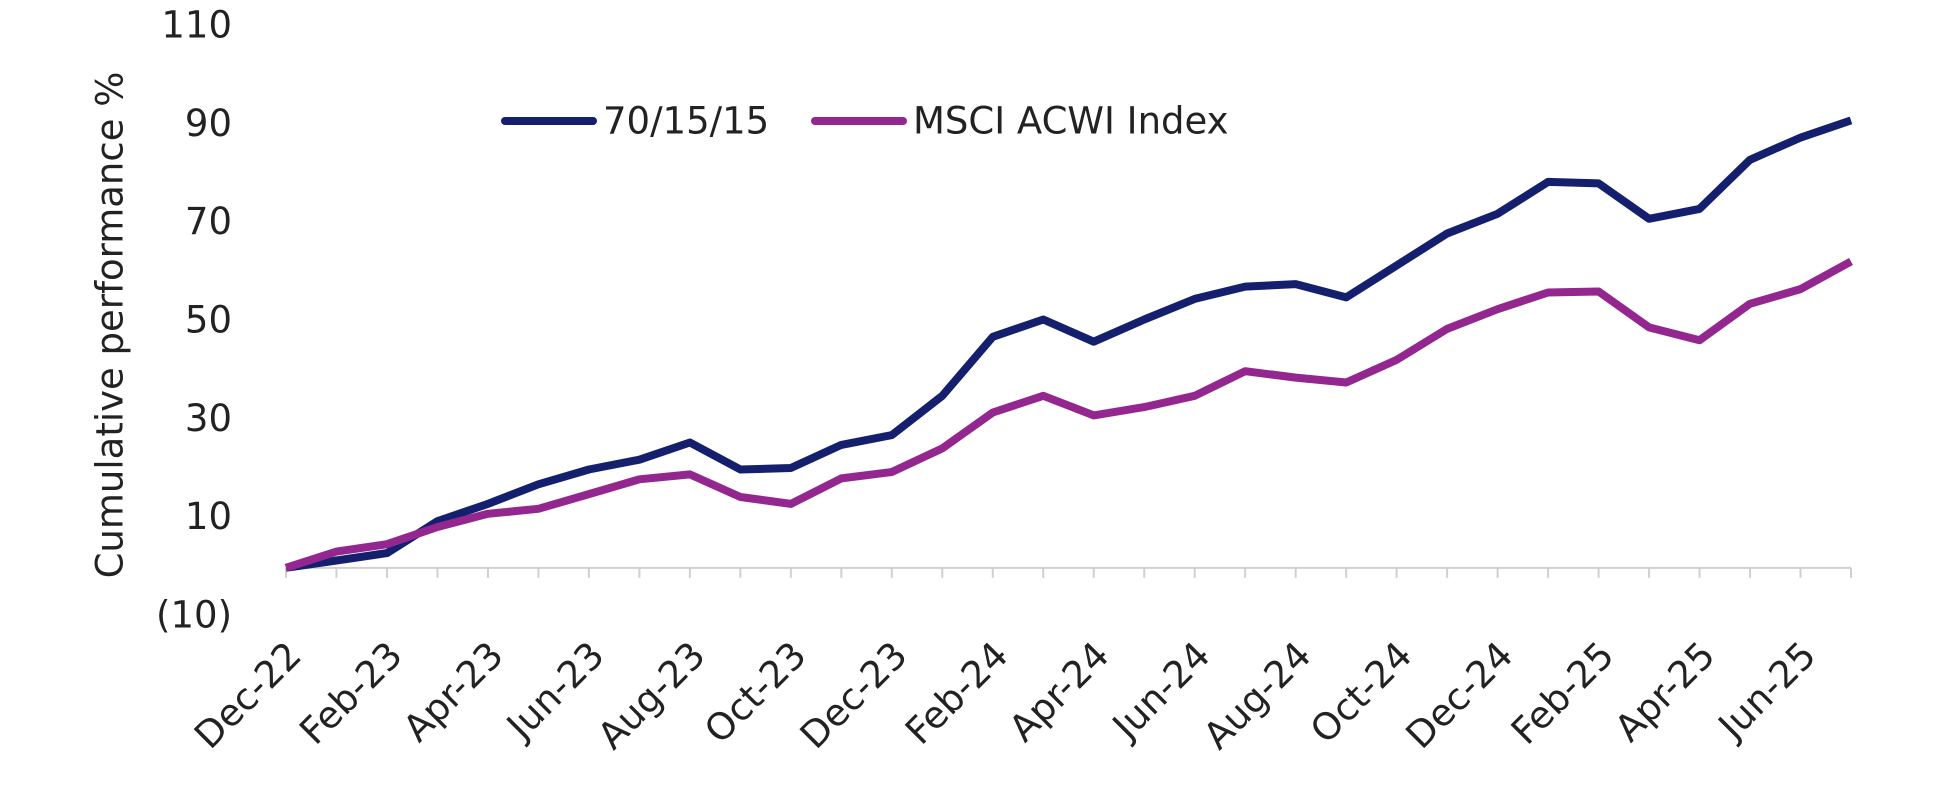 This screenshot has height=788, width=1942. What do you see at coordinates (1071, 121) in the screenshot?
I see `legend-label: MSCI ACWI Index` at bounding box center [1071, 121].